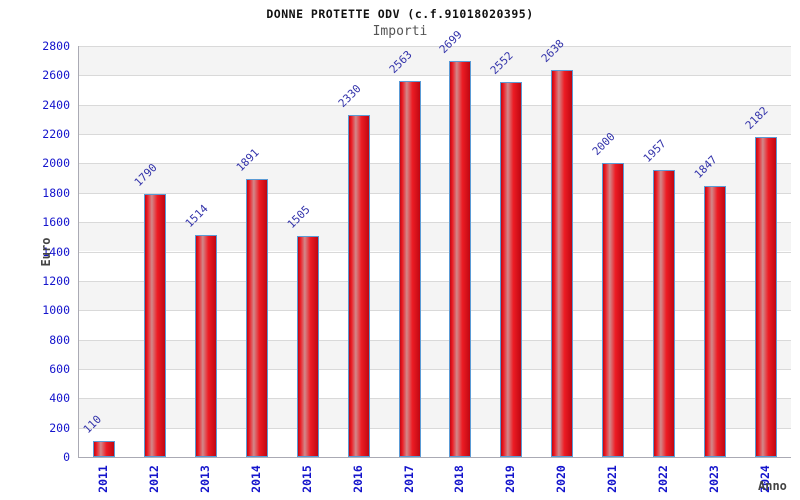  Describe the element at coordinates (59, 339) in the screenshot. I see `y-tick-label: 800` at that location.